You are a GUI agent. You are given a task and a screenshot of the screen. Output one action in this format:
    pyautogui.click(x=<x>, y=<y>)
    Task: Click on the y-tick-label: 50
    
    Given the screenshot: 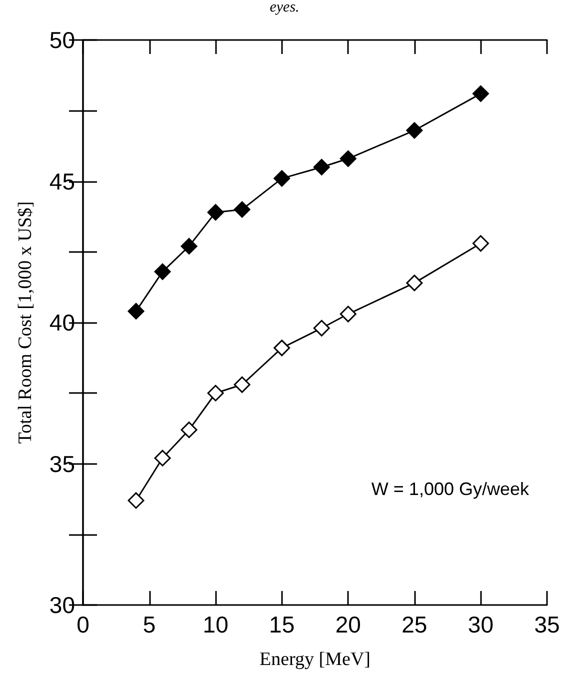 What is the action you would take?
    pyautogui.click(x=62, y=40)
    